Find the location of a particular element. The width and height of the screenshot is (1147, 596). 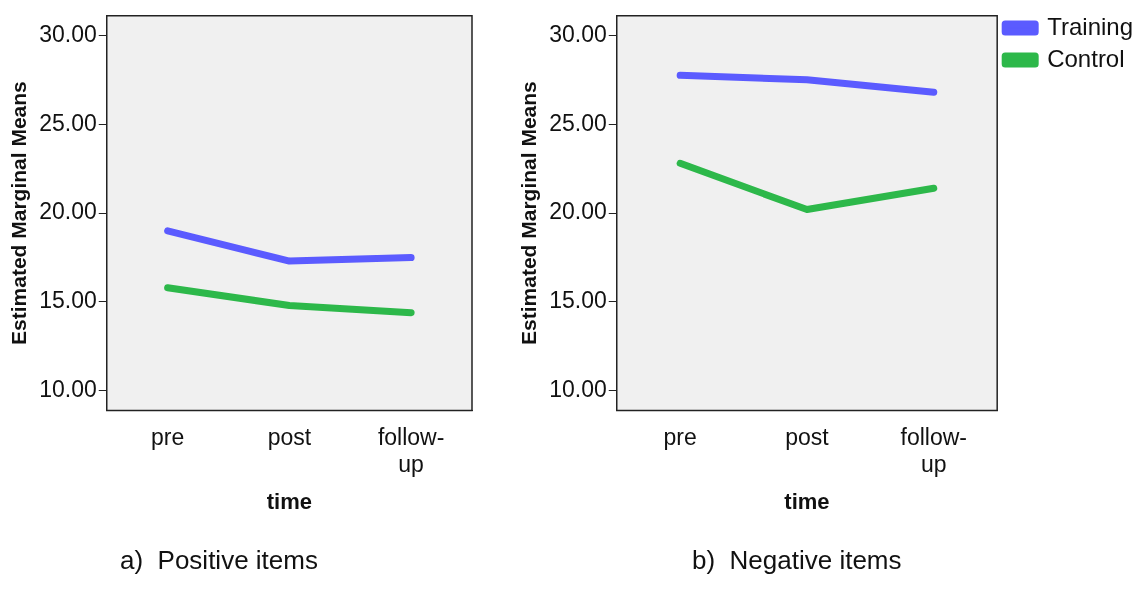

text: a) Positive items is located at coordinates (219, 560).